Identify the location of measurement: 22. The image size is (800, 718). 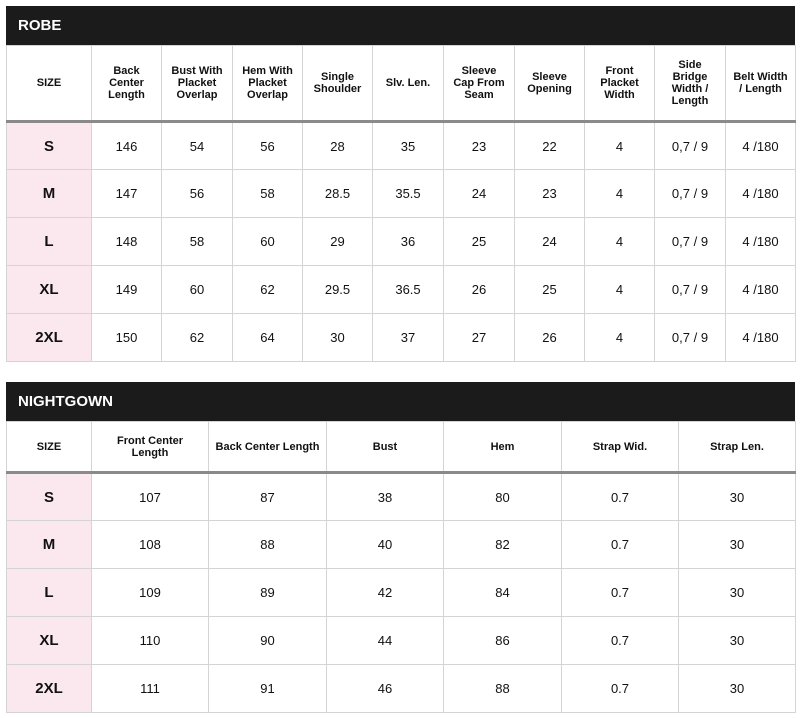
(549, 145).